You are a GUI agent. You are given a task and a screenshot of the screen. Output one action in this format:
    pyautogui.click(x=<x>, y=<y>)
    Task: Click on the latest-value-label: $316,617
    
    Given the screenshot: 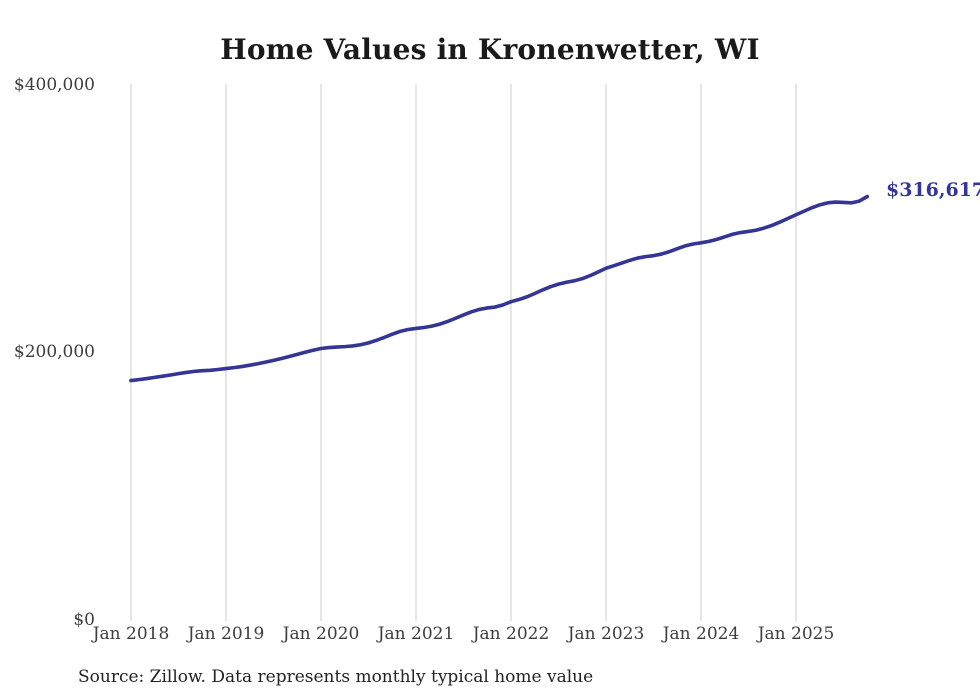 What is the action you would take?
    pyautogui.click(x=933, y=190)
    